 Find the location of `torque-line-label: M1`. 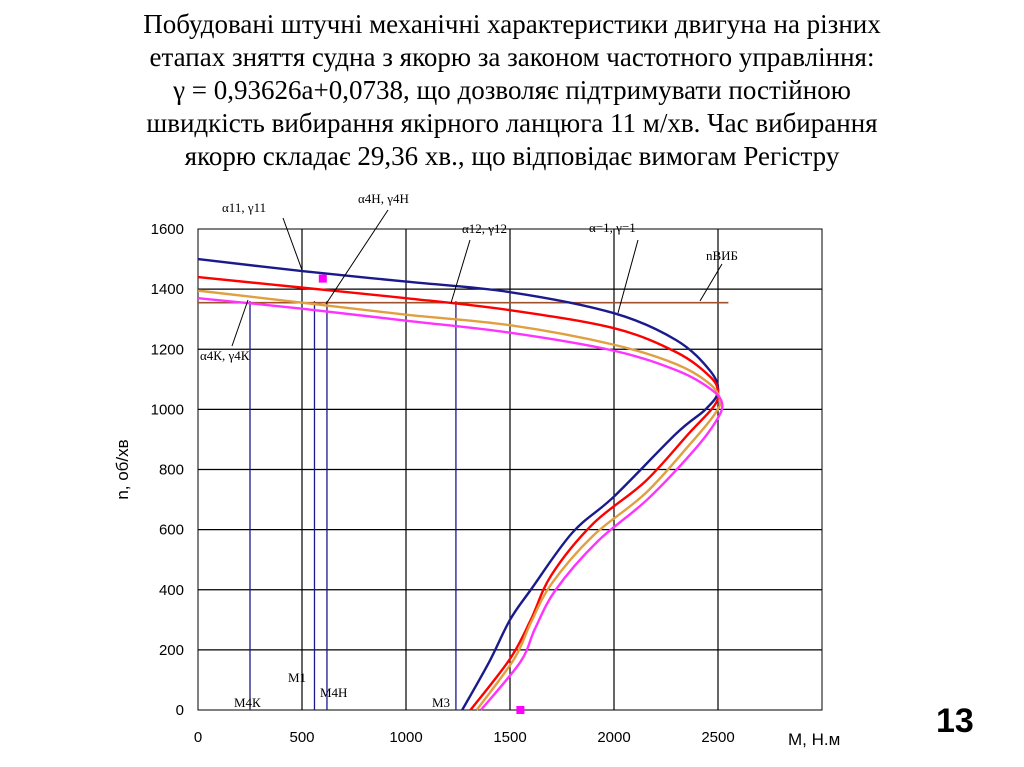

torque-line-label: M1 is located at coordinates (297, 677).